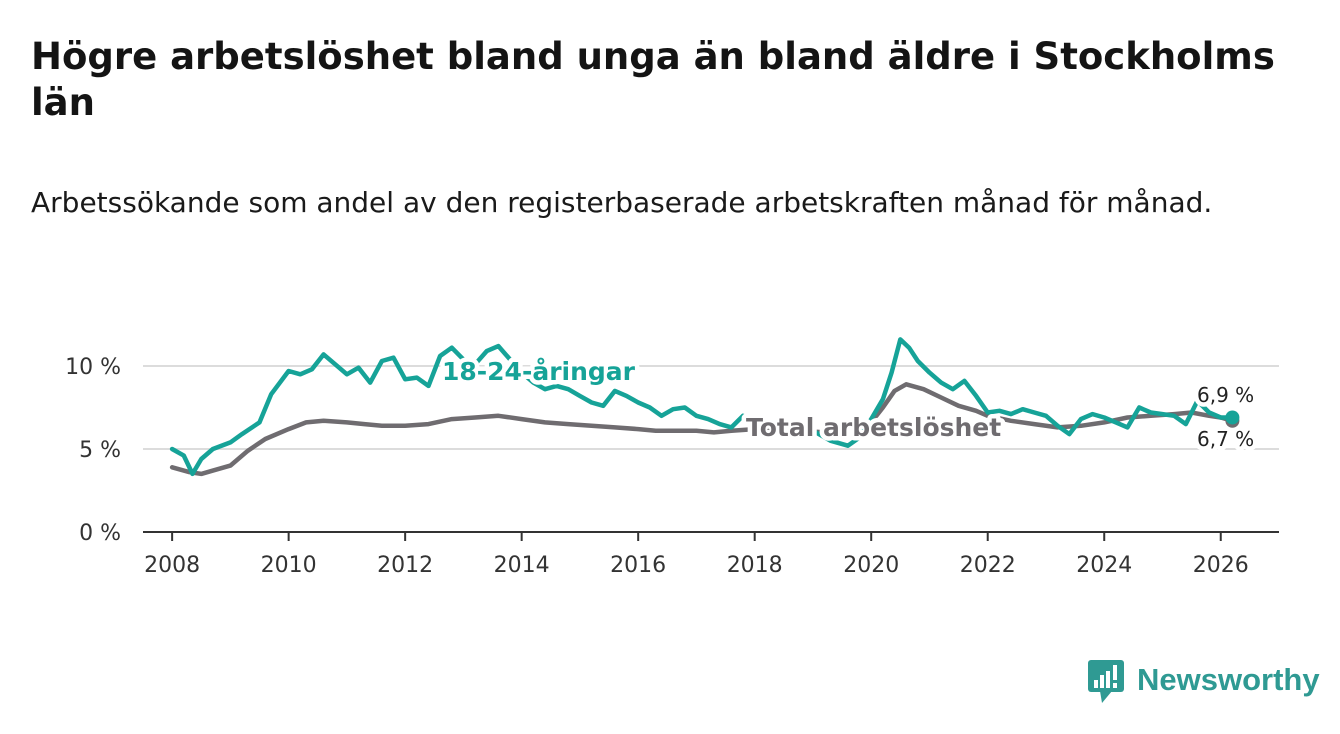 Image resolution: width=1340 pixels, height=734 pixels. What do you see at coordinates (522, 565) in the screenshot?
I see `x-tick-label: 2014` at bounding box center [522, 565].